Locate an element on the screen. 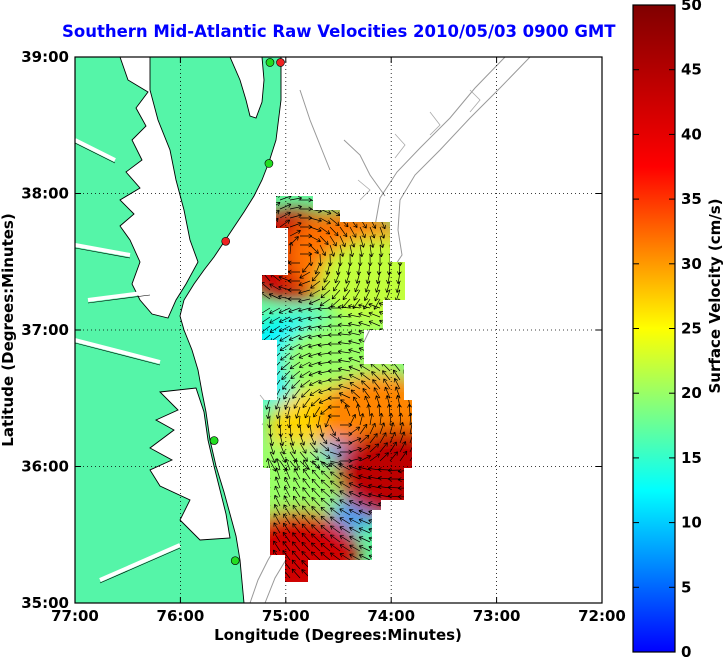  y-tick-label: 35:00 is located at coordinates (45, 603).